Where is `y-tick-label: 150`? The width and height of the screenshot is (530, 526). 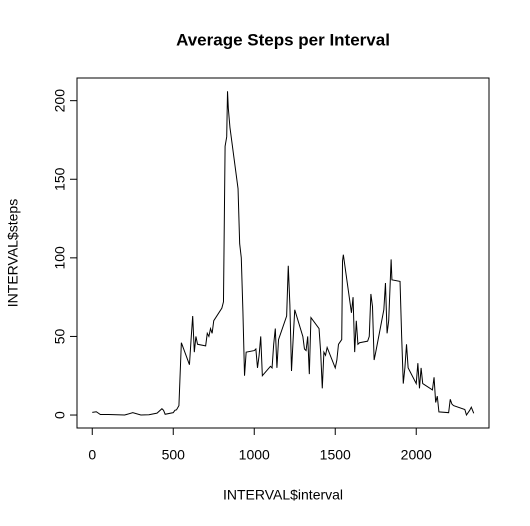
y-tick-label: 150 is located at coordinates (60, 179).